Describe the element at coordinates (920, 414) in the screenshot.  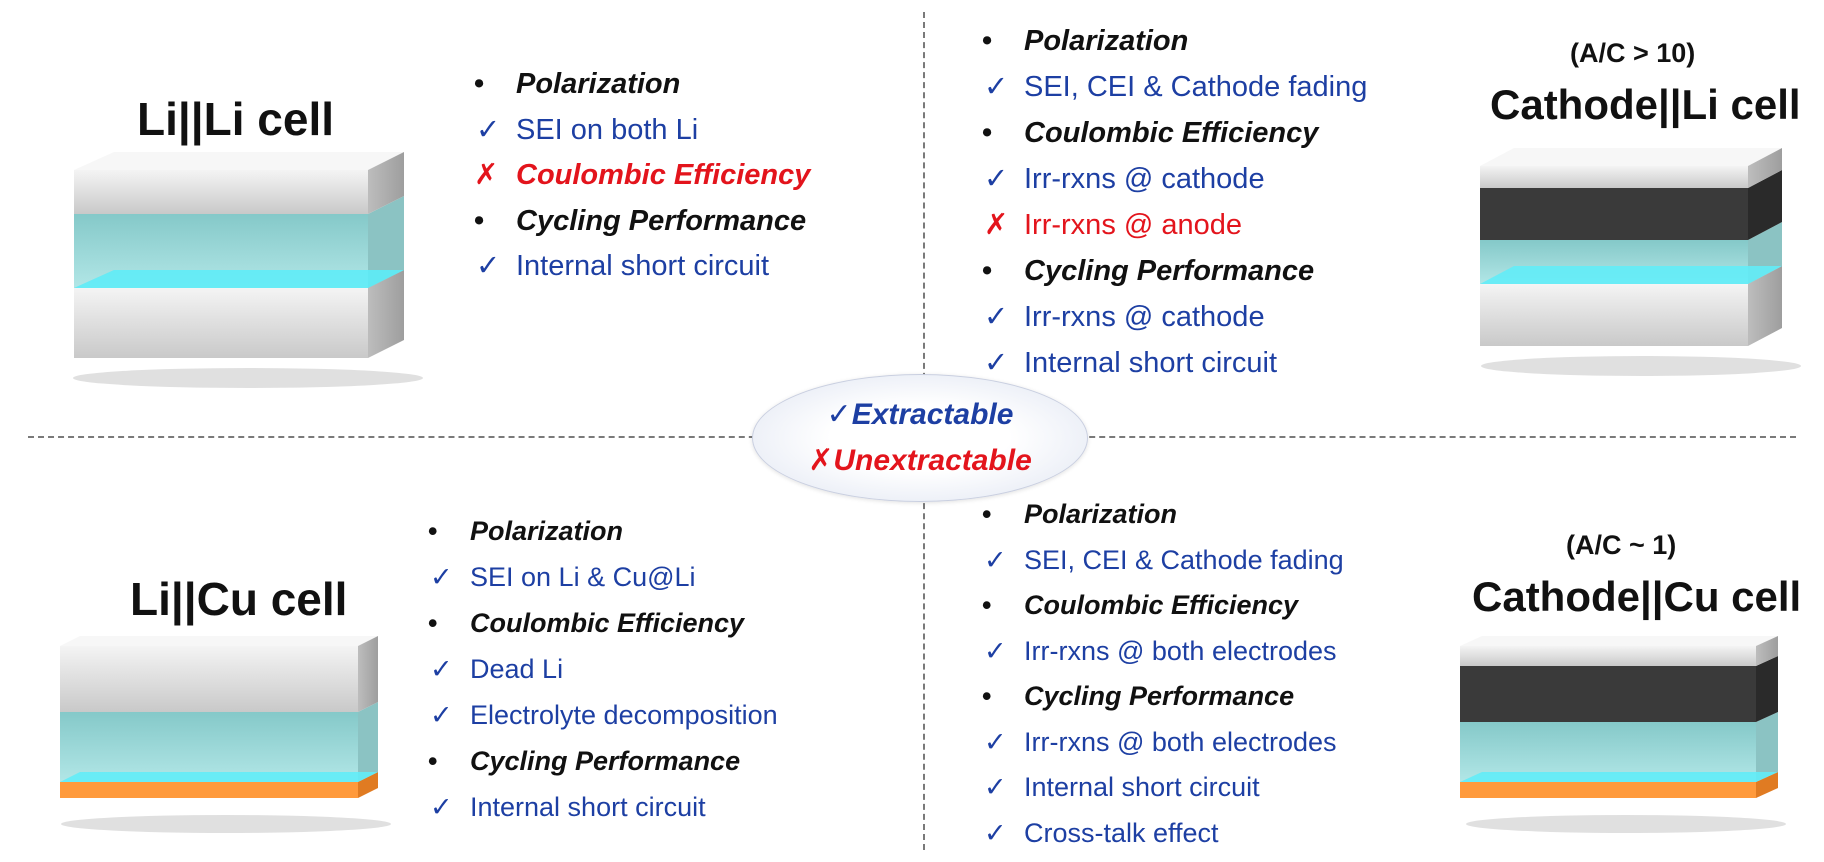
I see `legend-extractable: ✓Extractable` at that location.